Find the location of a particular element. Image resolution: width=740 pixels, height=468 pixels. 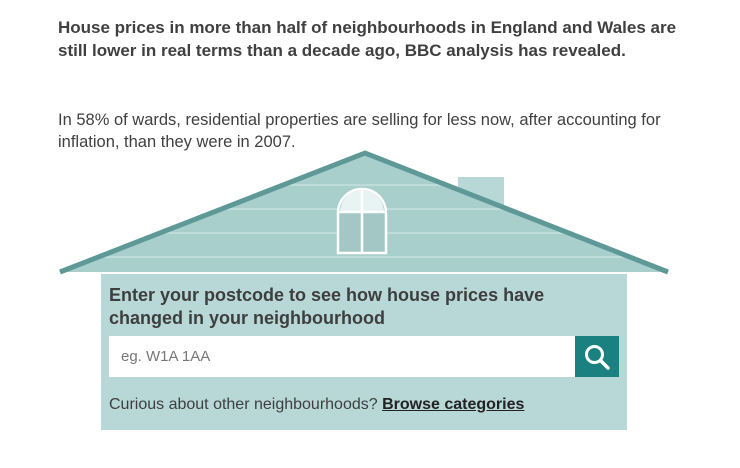

attic-window-icon is located at coordinates (362, 221).